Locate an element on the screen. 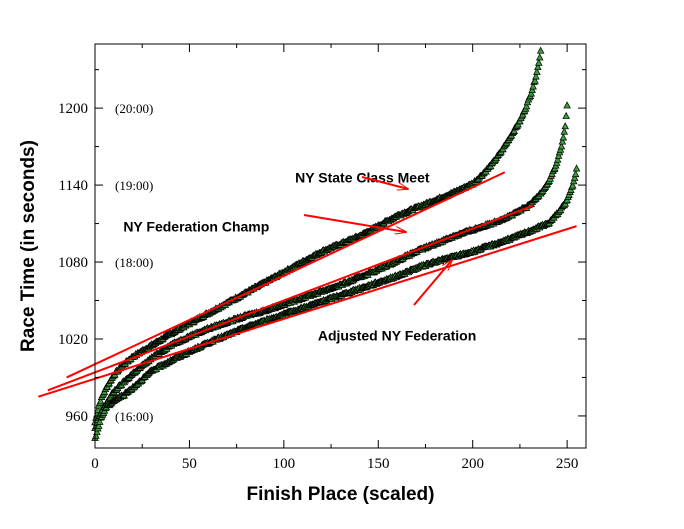 This screenshot has height=529, width=684. x-tick-label-5: 250 is located at coordinates (567, 464).